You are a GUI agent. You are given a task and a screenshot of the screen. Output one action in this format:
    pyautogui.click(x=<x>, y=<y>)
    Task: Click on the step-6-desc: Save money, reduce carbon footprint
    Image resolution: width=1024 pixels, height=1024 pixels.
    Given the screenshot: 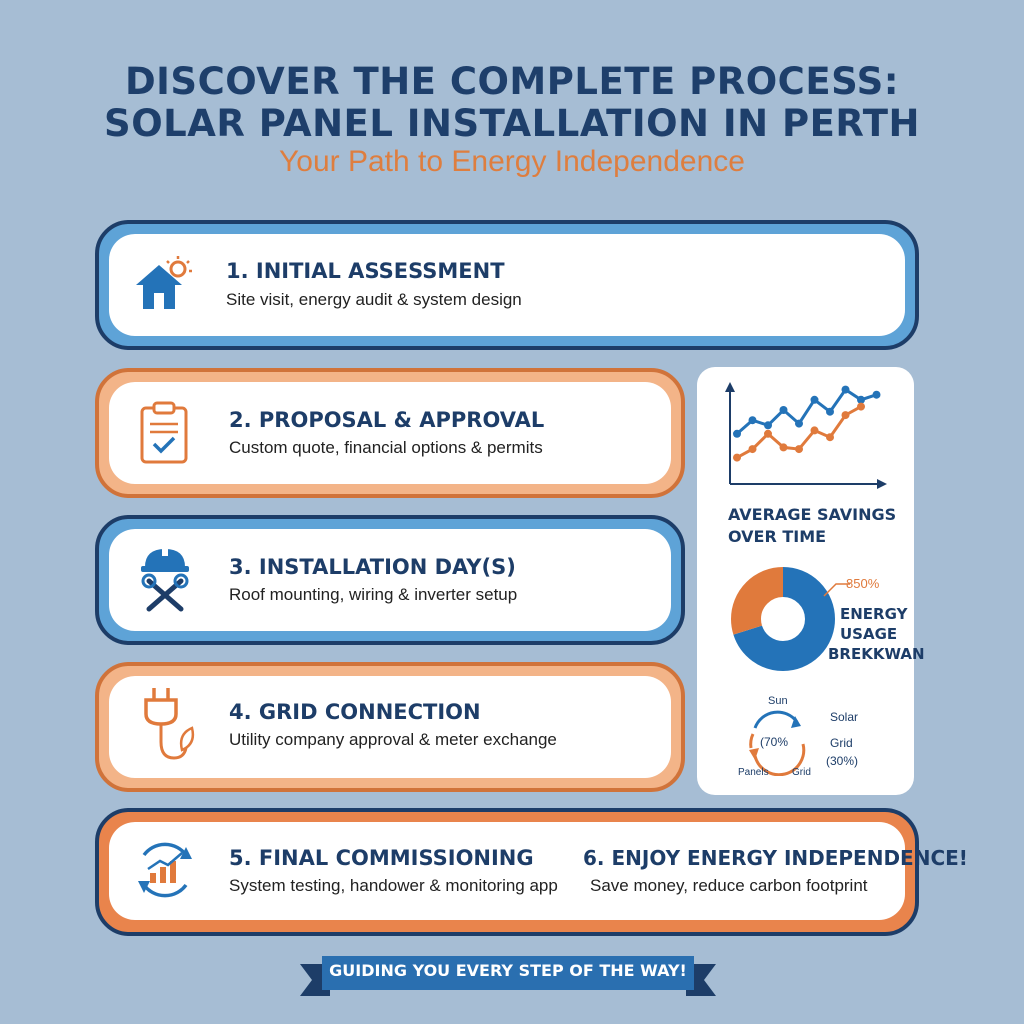 What is the action you would take?
    pyautogui.click(x=729, y=885)
    